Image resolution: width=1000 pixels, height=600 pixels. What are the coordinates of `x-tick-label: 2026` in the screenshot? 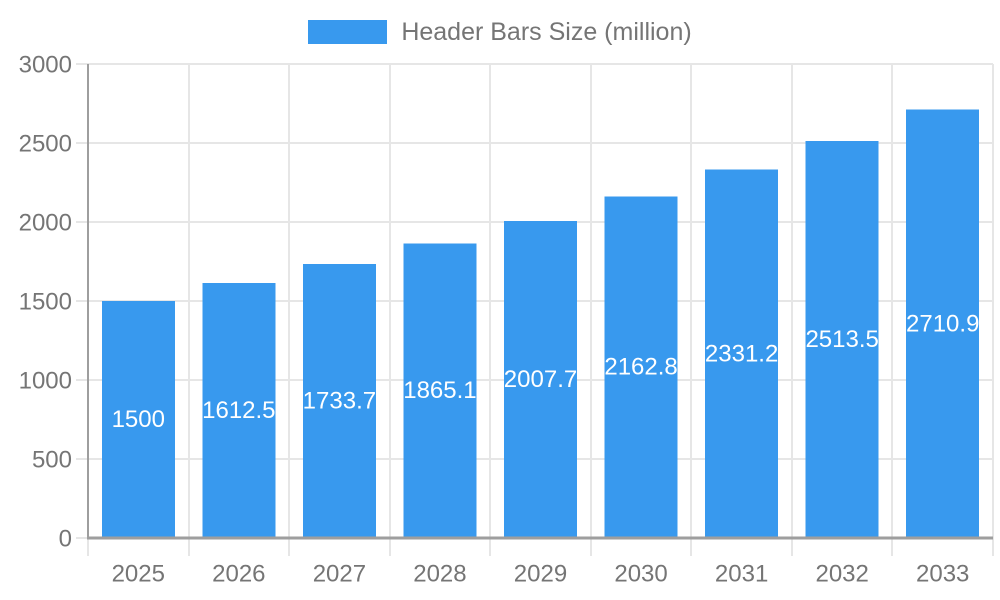 It's located at (238, 574).